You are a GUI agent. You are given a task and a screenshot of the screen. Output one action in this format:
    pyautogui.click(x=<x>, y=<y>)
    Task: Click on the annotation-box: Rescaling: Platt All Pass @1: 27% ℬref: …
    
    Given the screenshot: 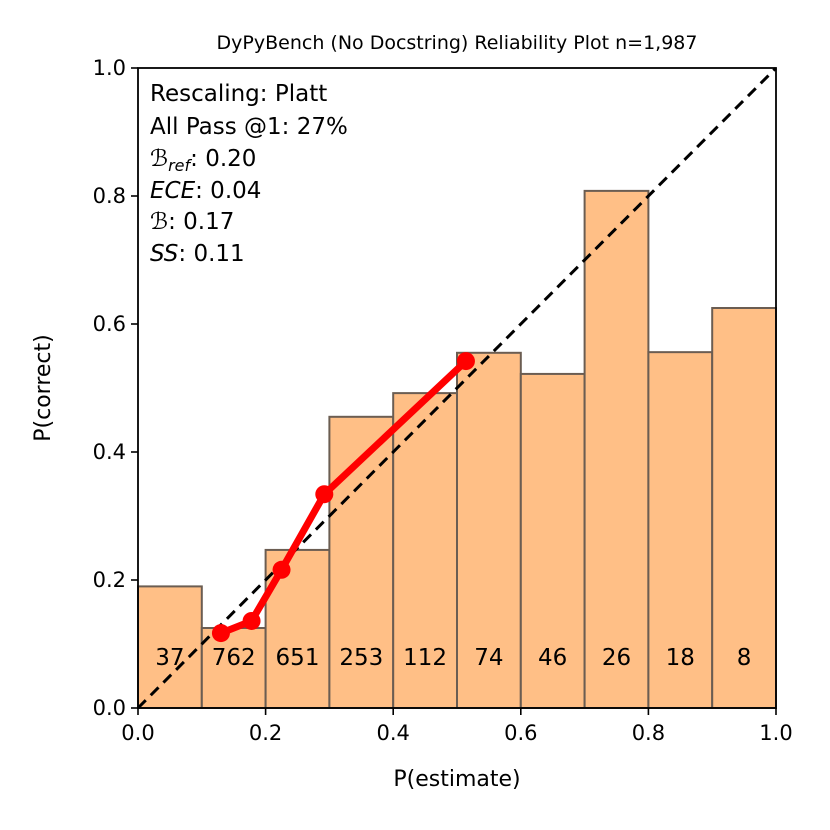 What is the action you would take?
    pyautogui.click(x=249, y=174)
    